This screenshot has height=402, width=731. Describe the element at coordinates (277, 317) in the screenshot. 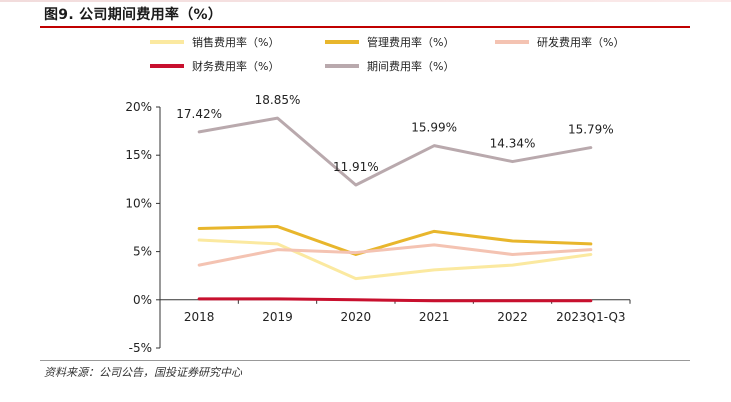

I see `x-tick-label: 2019` at that location.